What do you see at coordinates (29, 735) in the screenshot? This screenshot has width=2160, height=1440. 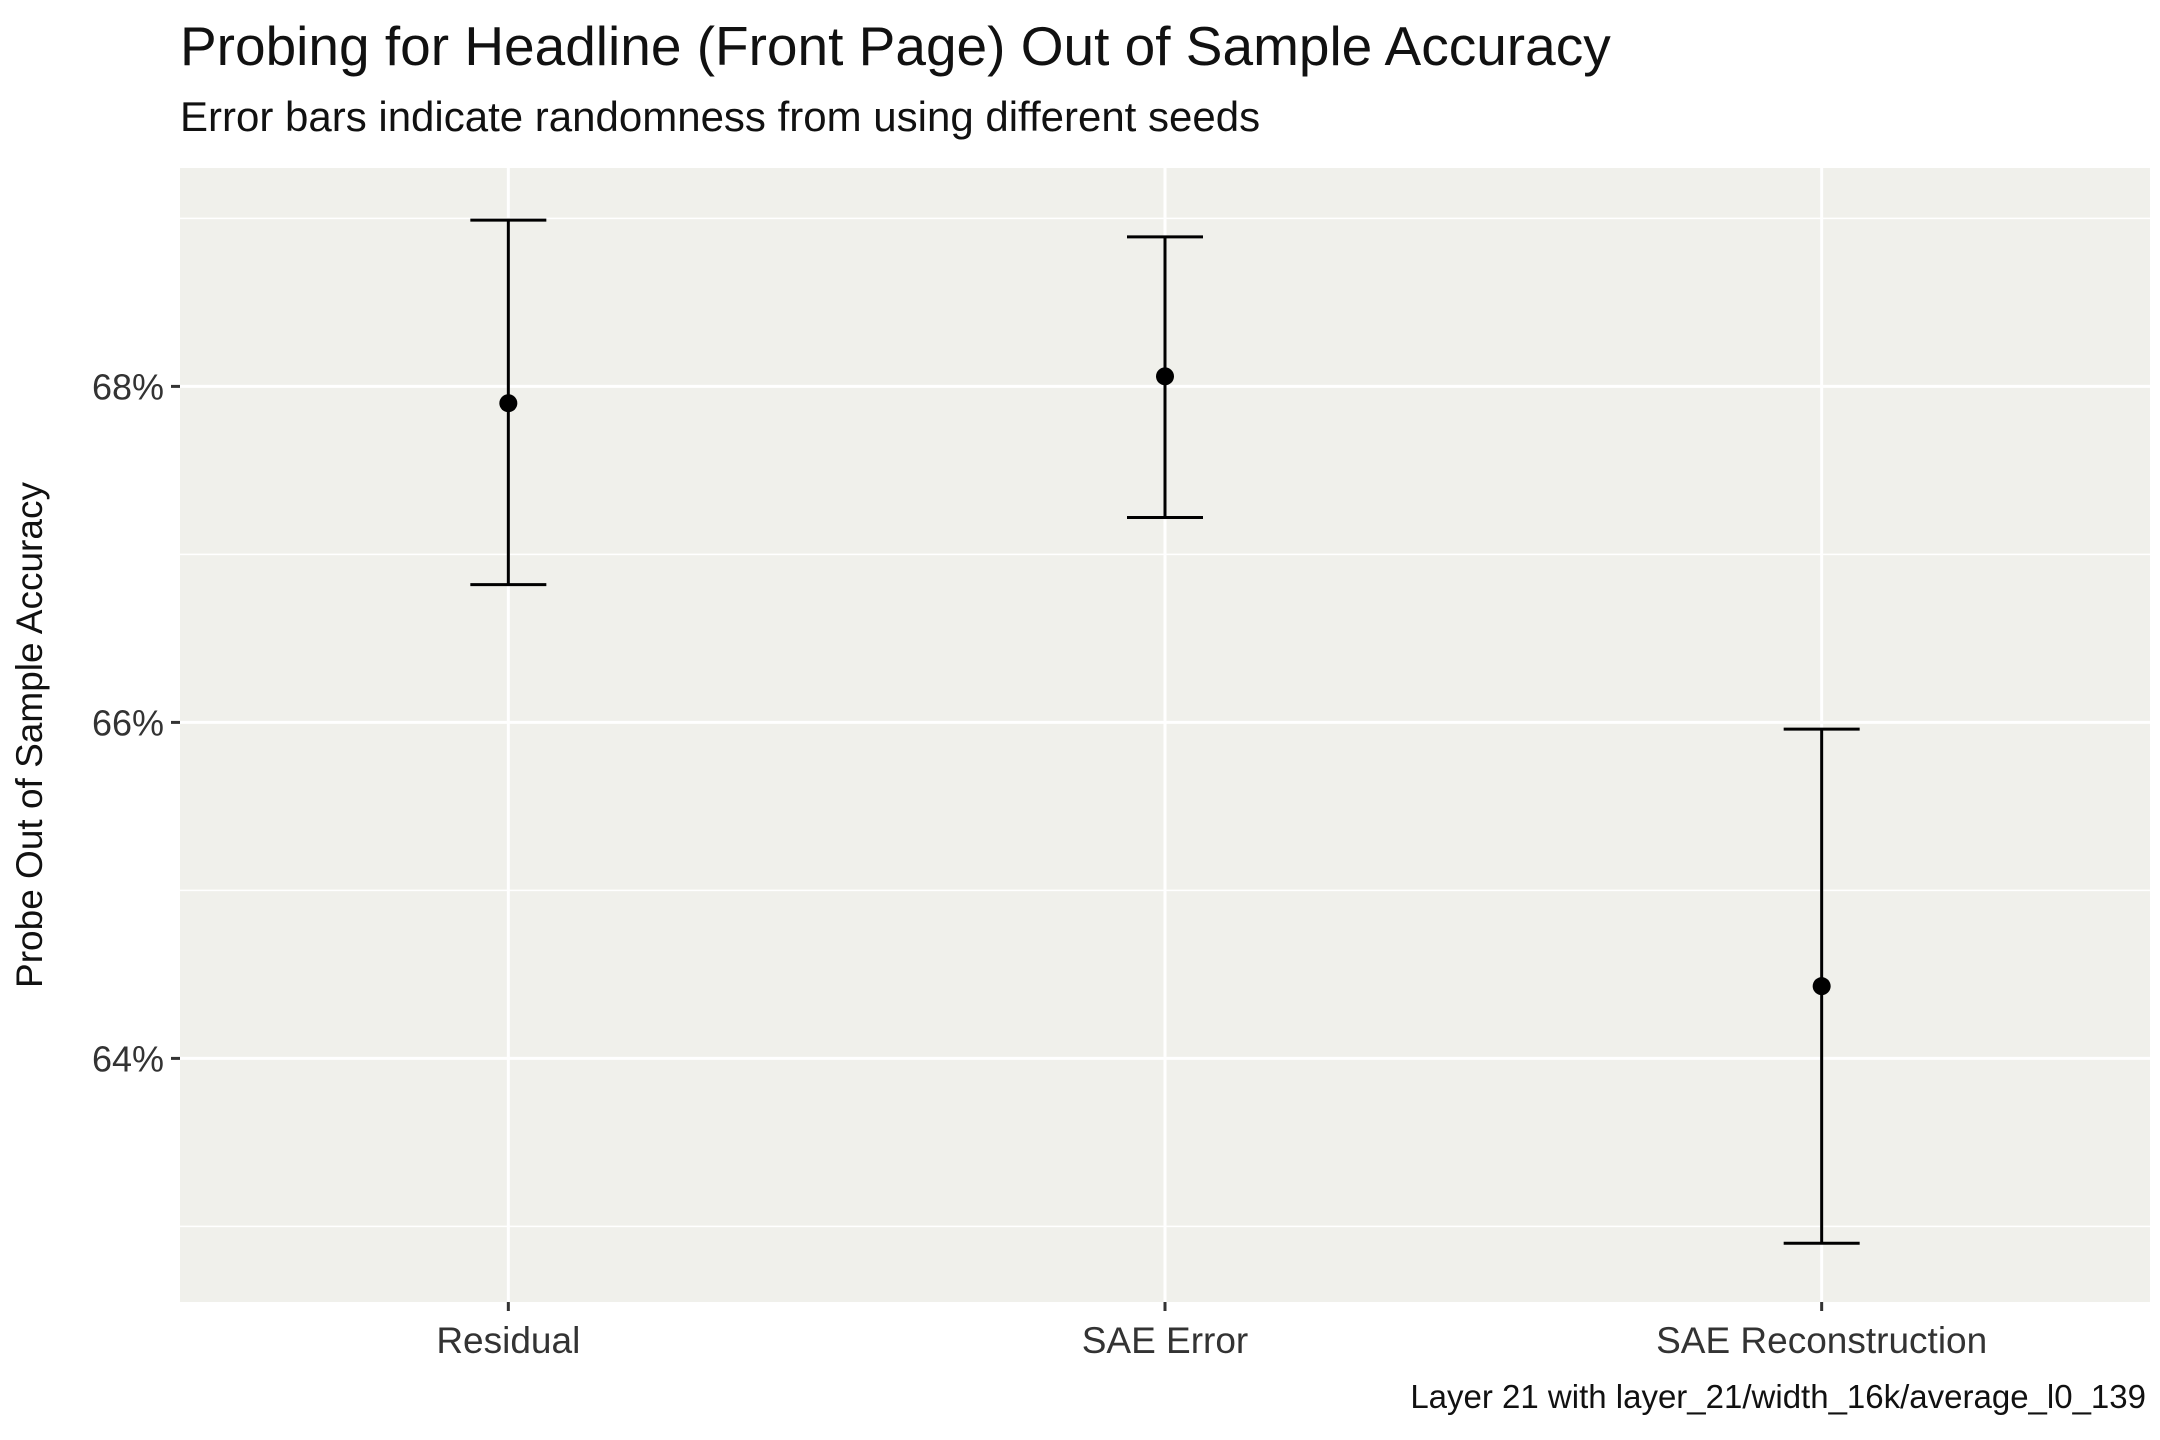 I see `y-axis-label: Probe Out of Sample Accuracy` at bounding box center [29, 735].